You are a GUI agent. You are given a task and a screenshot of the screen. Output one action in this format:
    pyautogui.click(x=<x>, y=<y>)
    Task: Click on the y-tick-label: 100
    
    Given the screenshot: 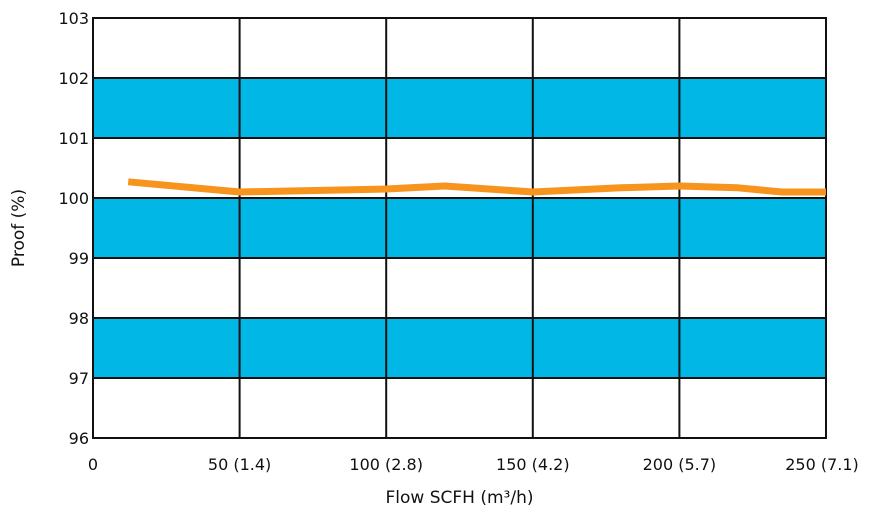 What is the action you would take?
    pyautogui.click(x=73, y=198)
    